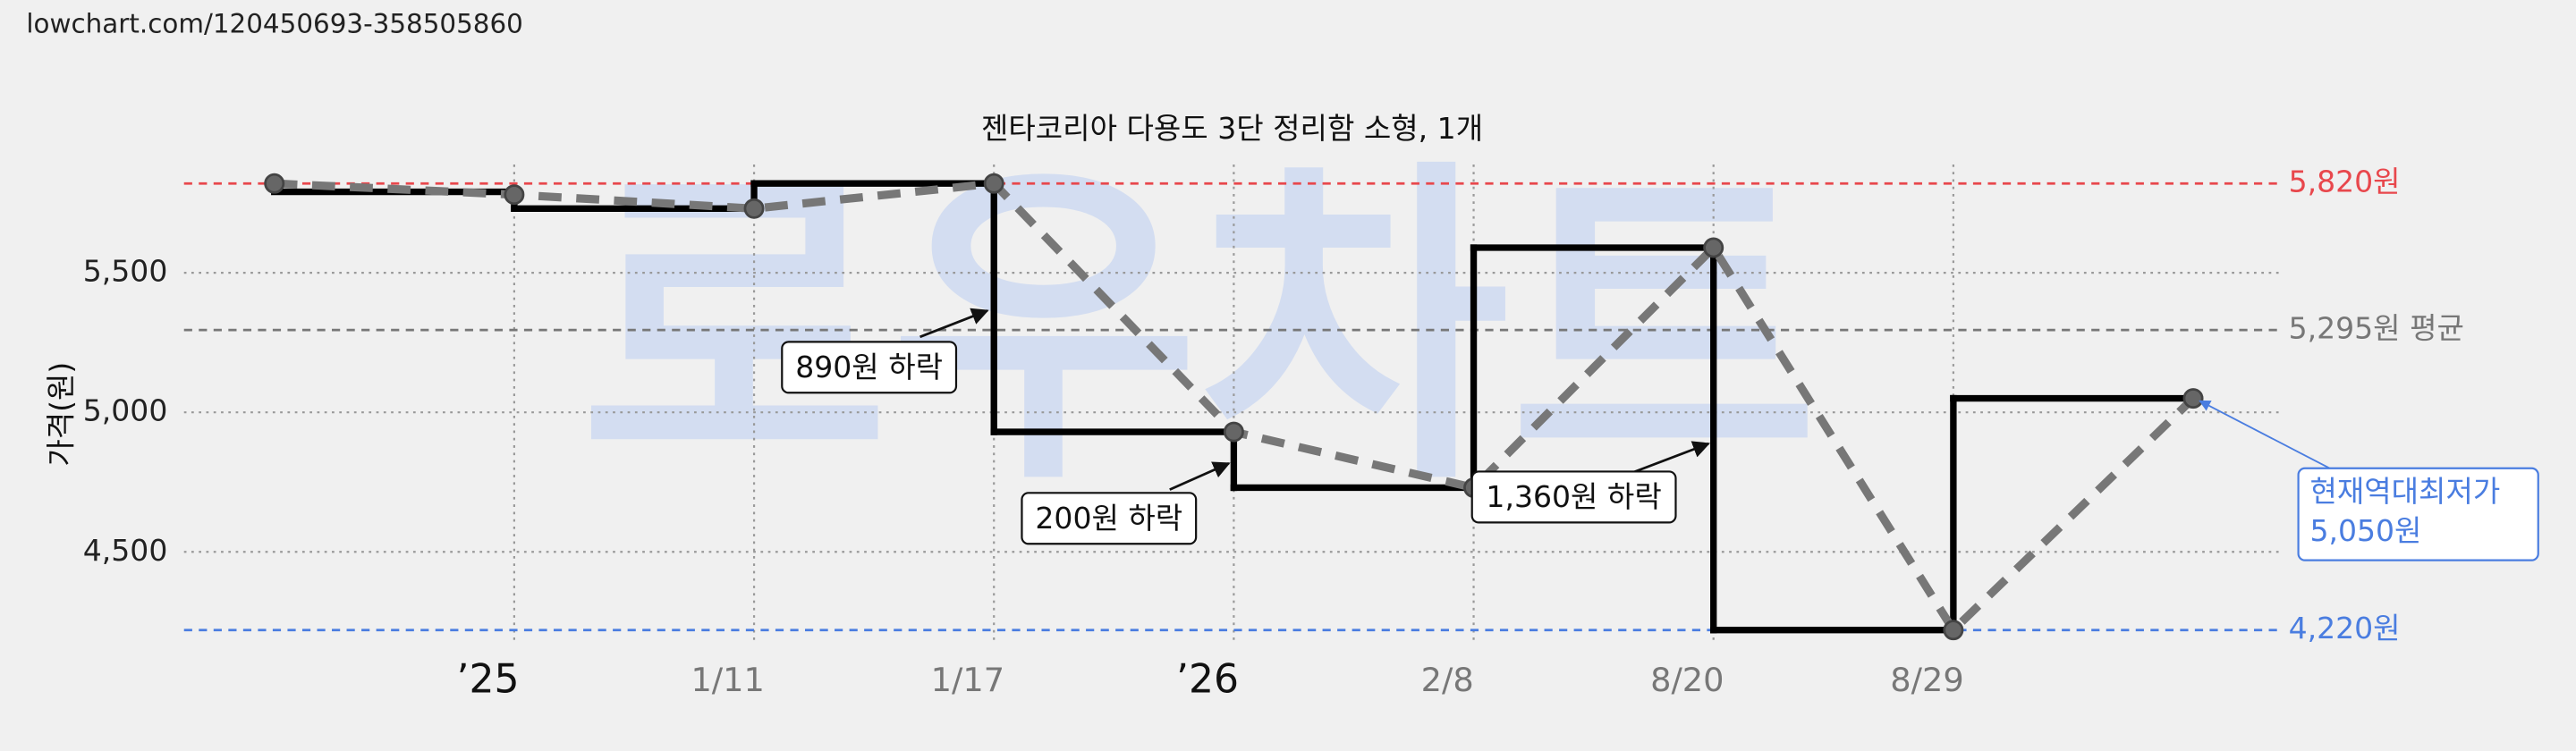  What do you see at coordinates (1232, 128) in the screenshot?
I see `chart-title: 젠타코리아 다용도 3단 정리함 소형, 1개` at bounding box center [1232, 128].